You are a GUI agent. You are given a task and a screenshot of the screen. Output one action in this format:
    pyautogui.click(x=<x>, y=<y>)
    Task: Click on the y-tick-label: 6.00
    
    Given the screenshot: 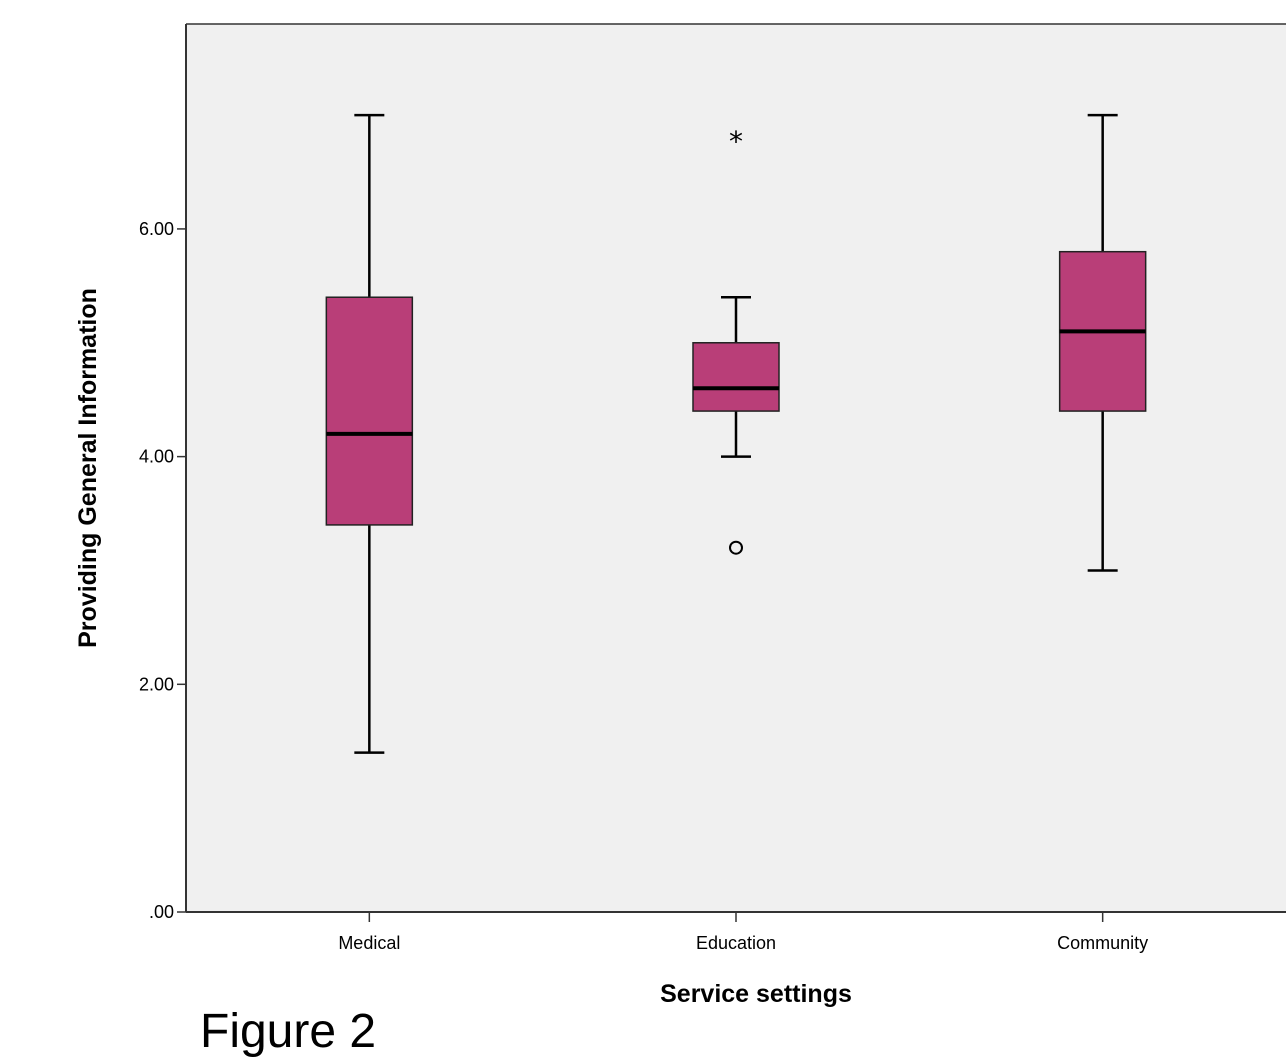 What is the action you would take?
    pyautogui.click(x=156, y=229)
    